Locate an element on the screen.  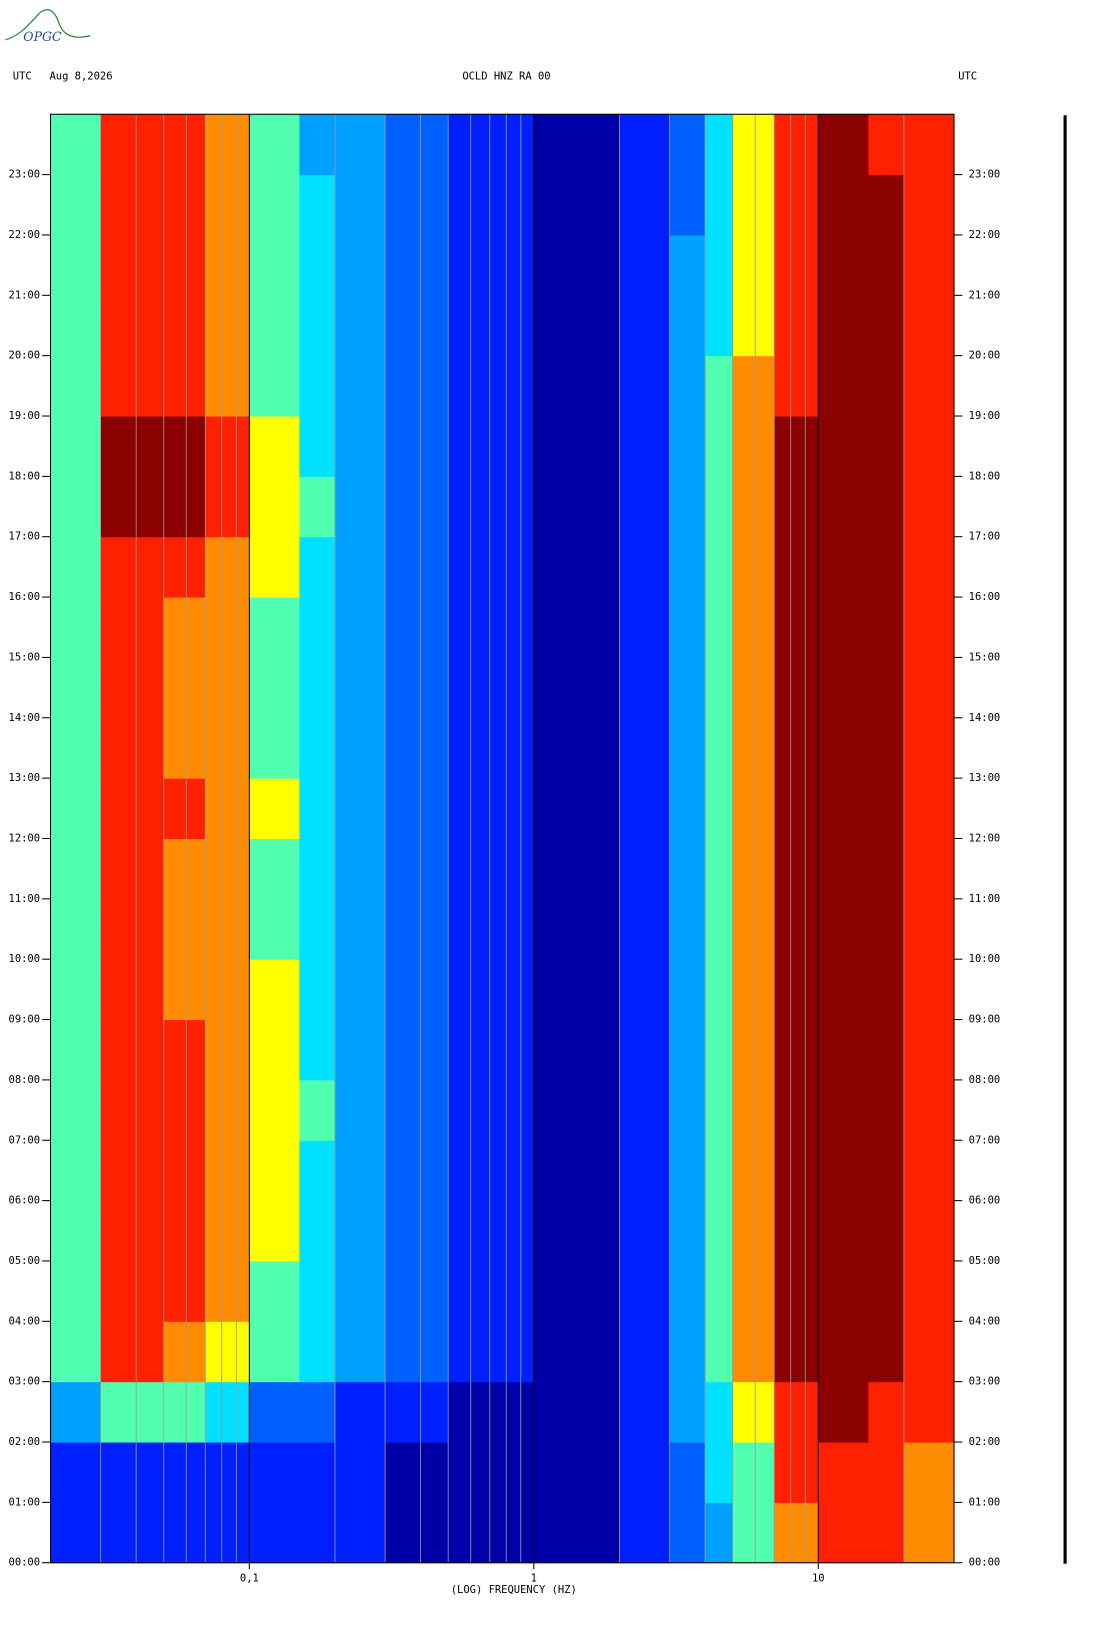
y-tick-label: 21:00 is located at coordinates (25, 295).